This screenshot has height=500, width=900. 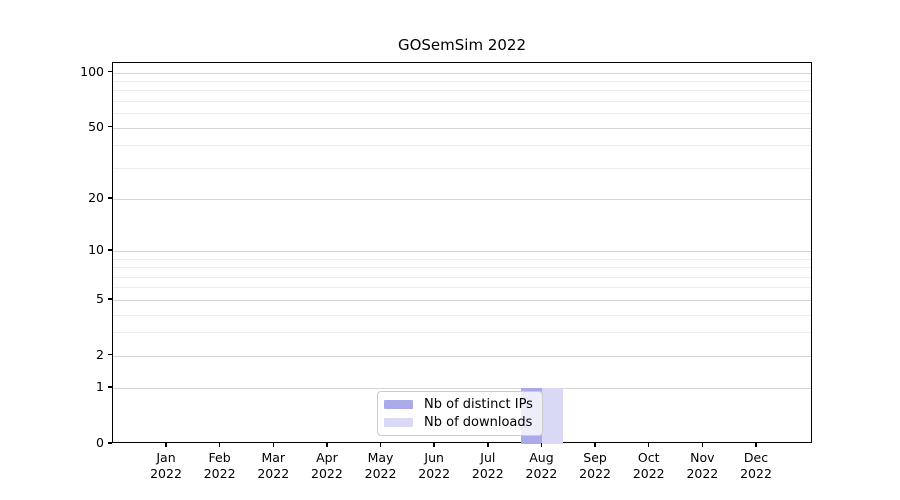 I want to click on legend-item-distinct-ips: Nb of distinct IPs, so click(x=459, y=404).